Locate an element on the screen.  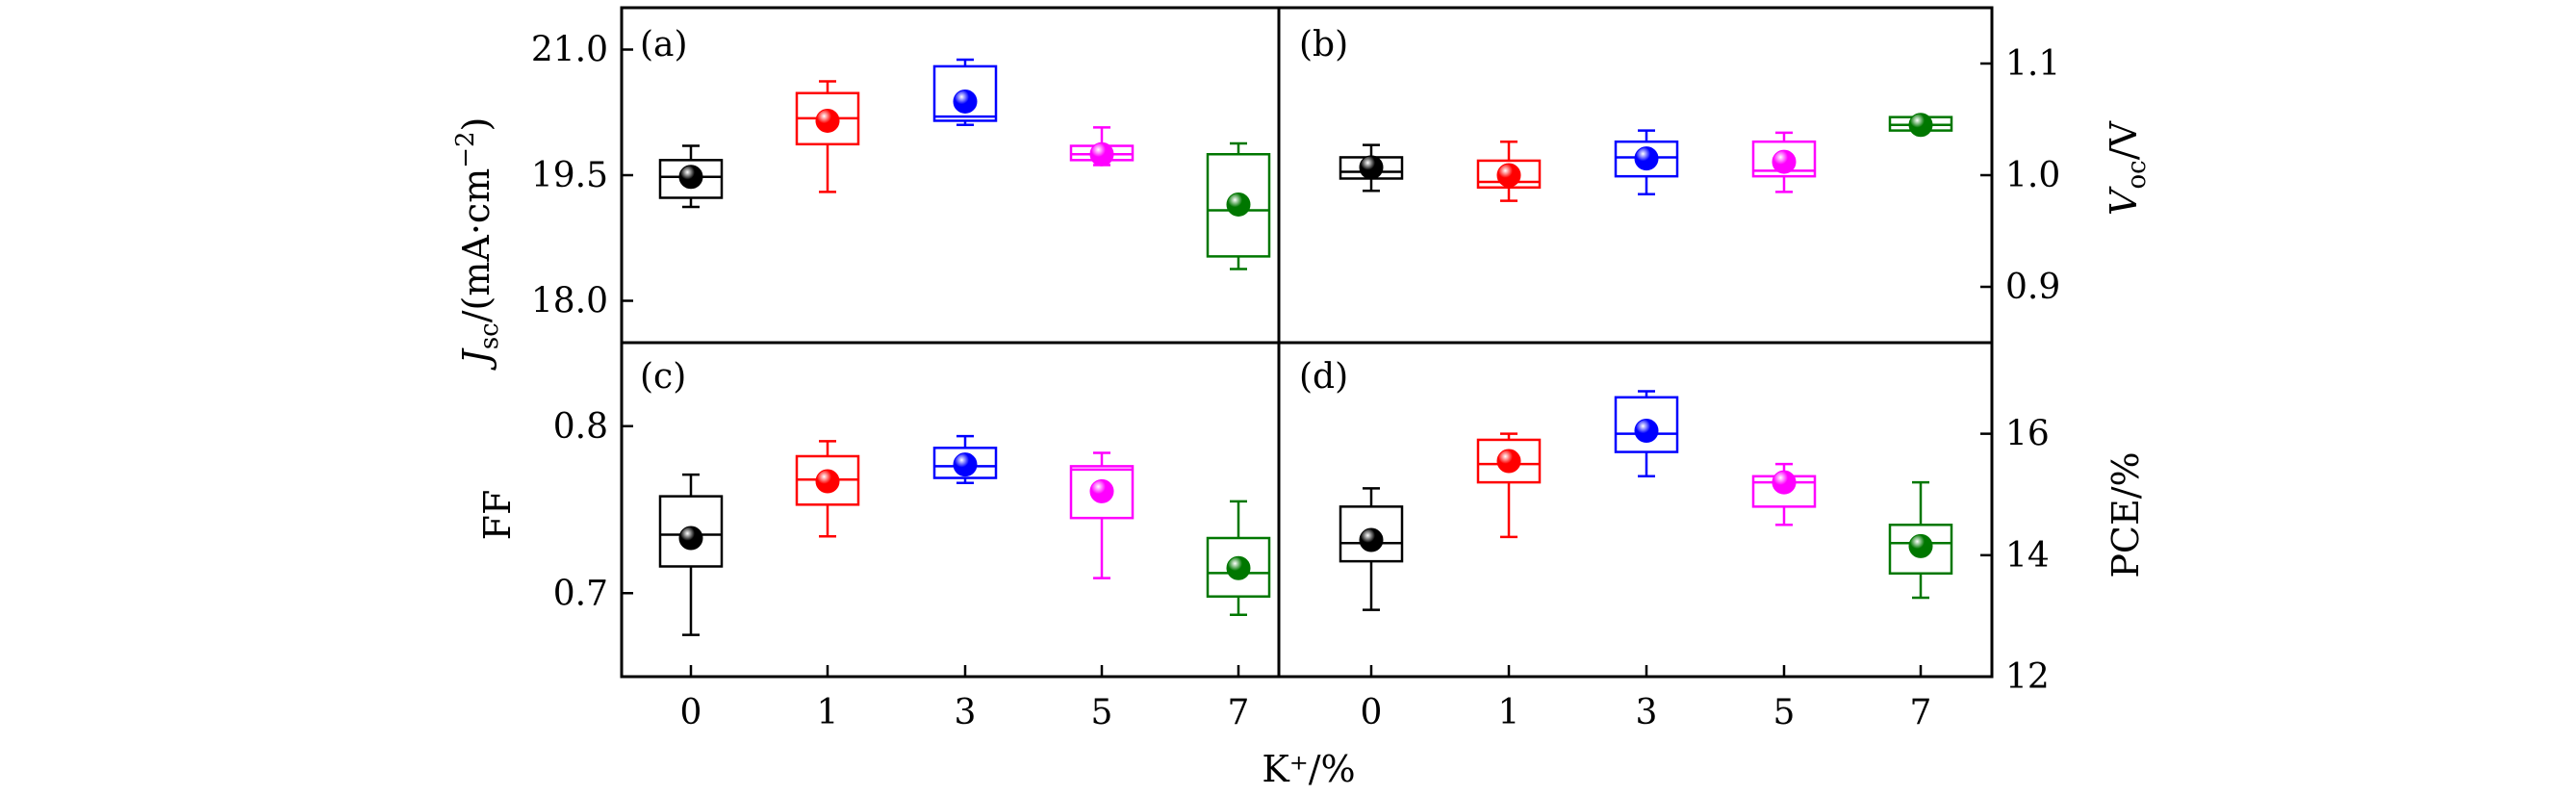
y-tick-label: 16 is located at coordinates (2027, 434).